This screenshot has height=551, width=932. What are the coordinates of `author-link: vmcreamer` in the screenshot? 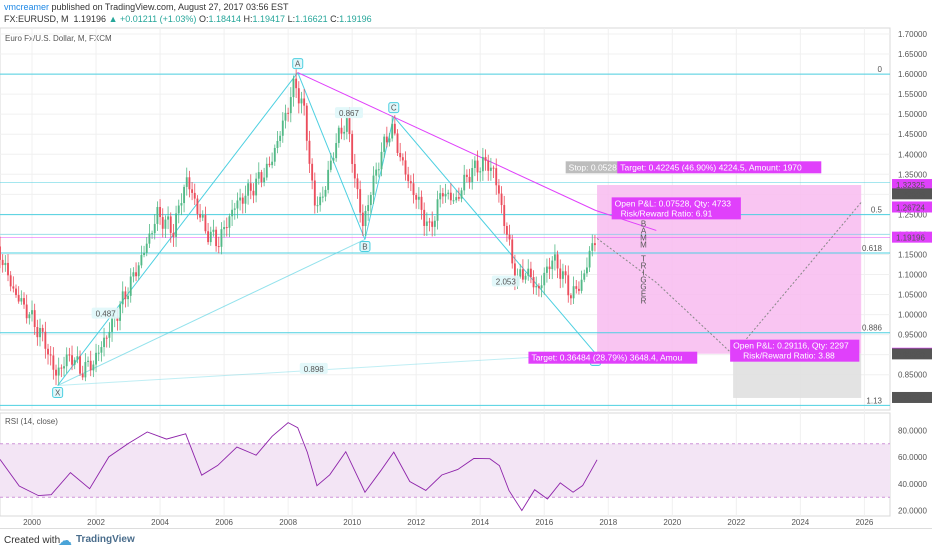 It's located at (27, 7).